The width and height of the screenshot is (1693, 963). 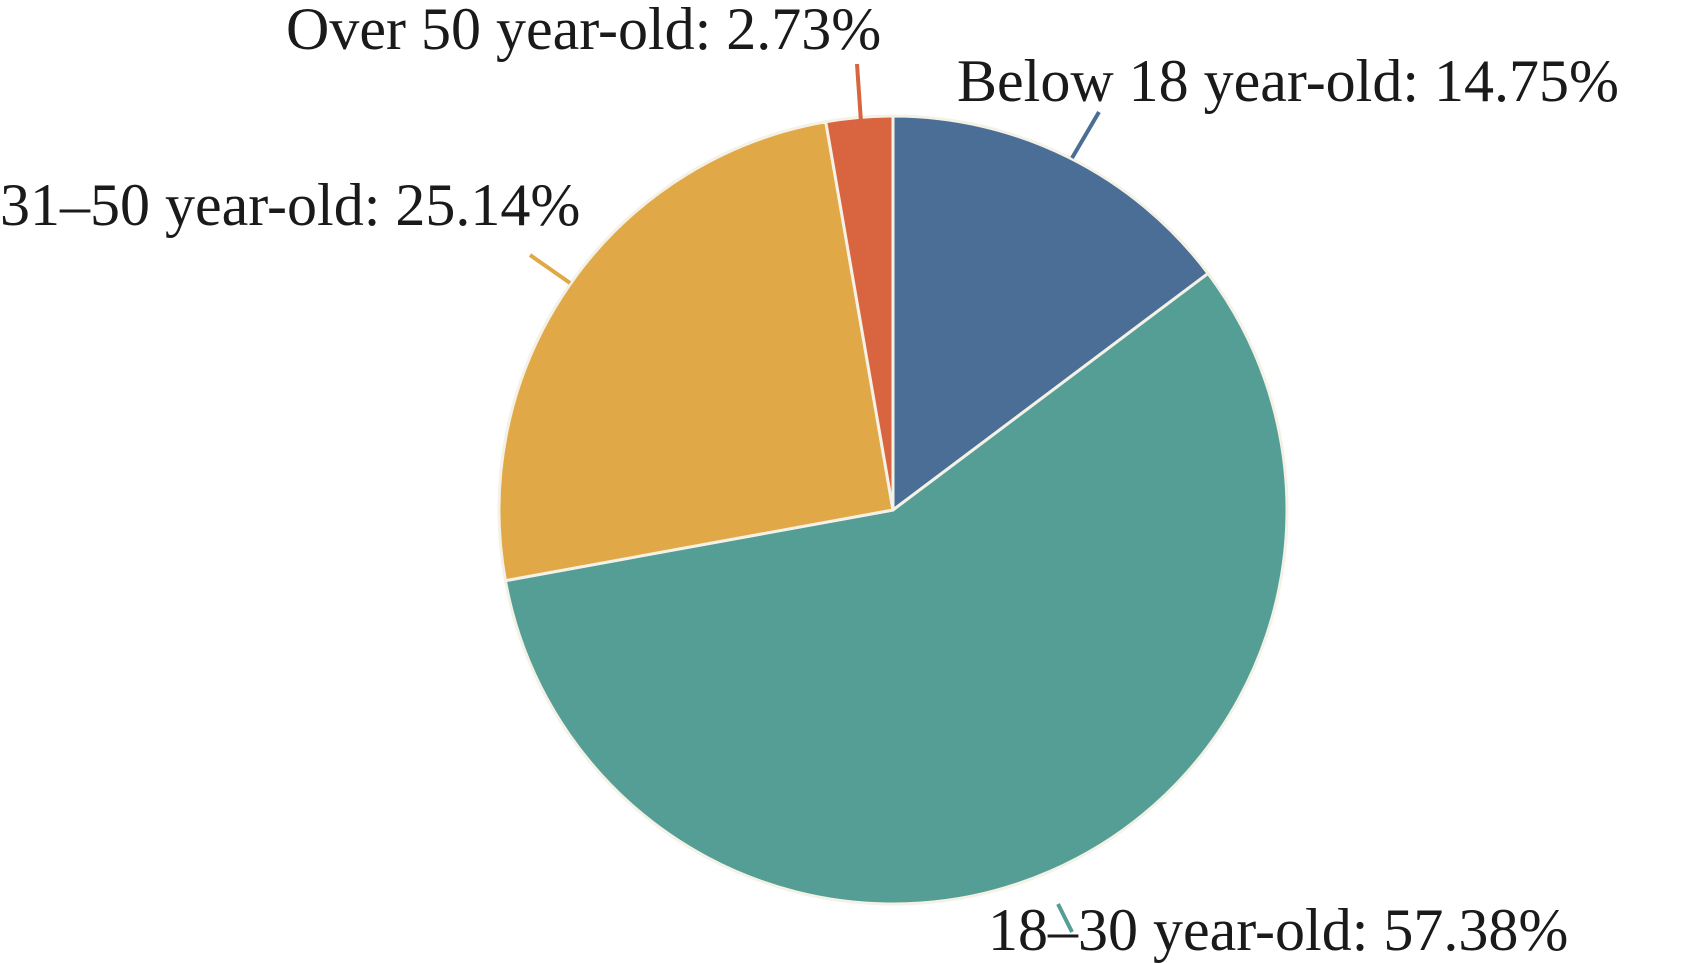 I want to click on label-below-18: Below 18 year-old: 14.75%, so click(x=1288, y=81).